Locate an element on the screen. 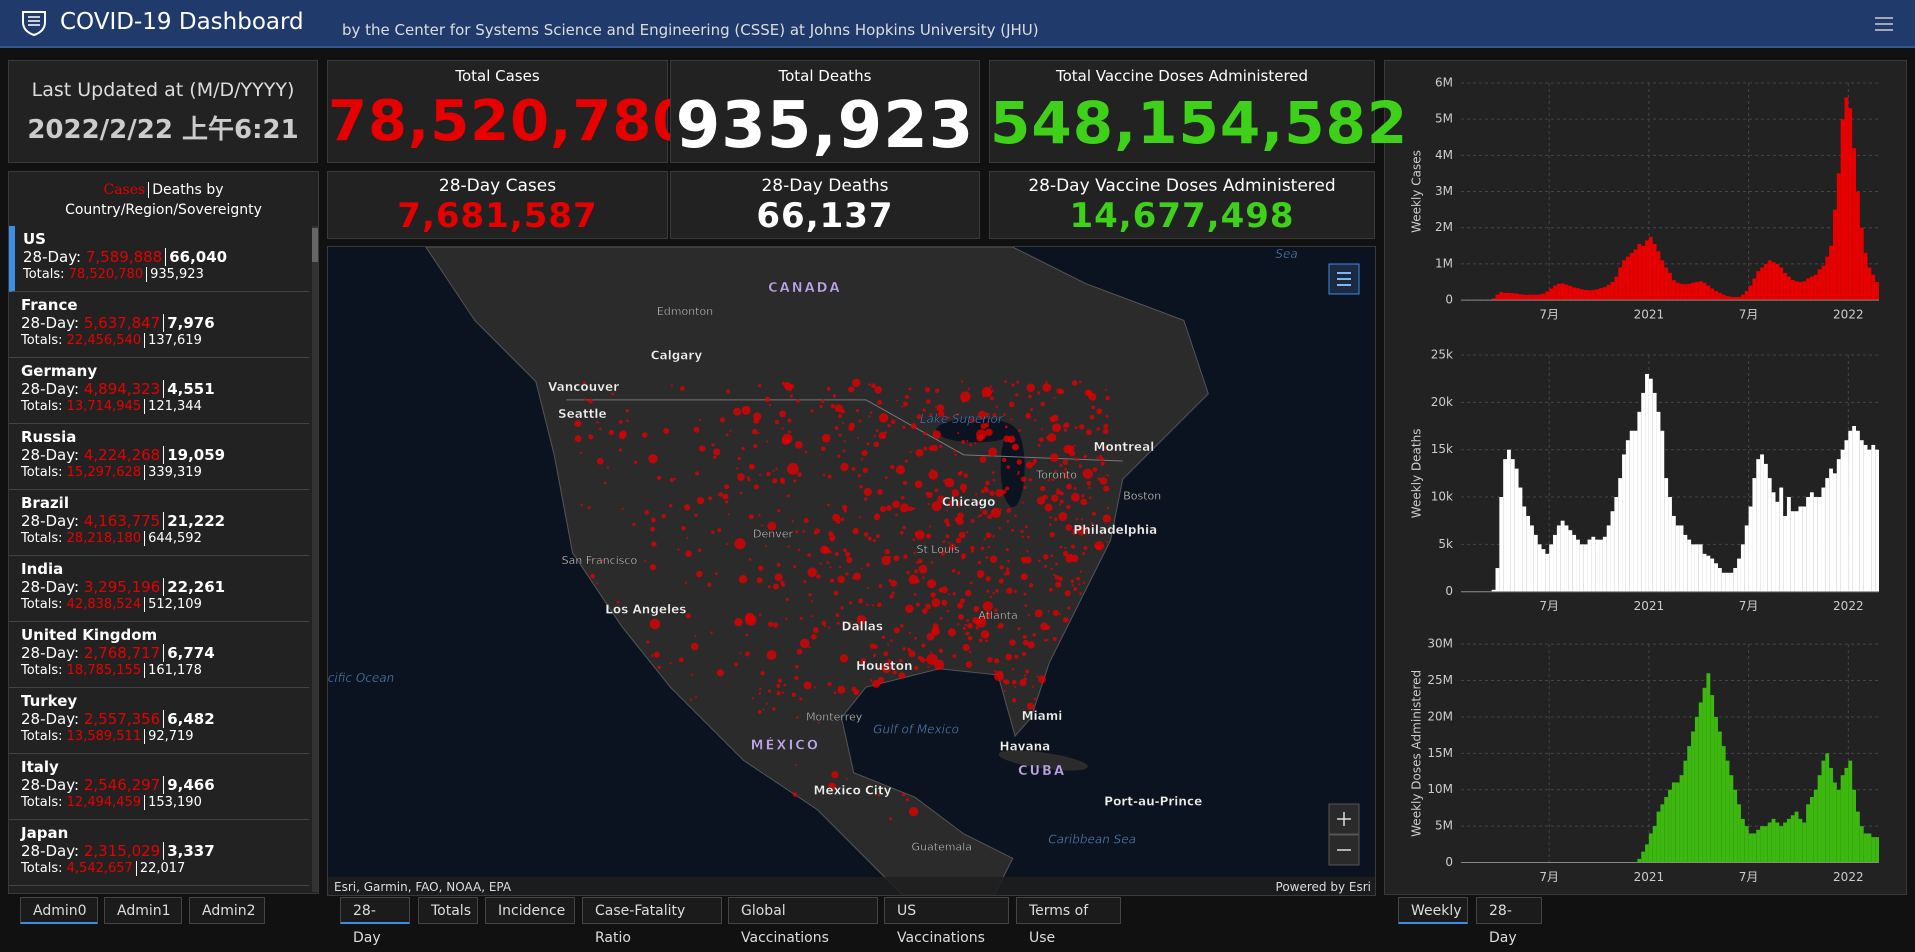  total-deaths: 121,344 is located at coordinates (173, 406).